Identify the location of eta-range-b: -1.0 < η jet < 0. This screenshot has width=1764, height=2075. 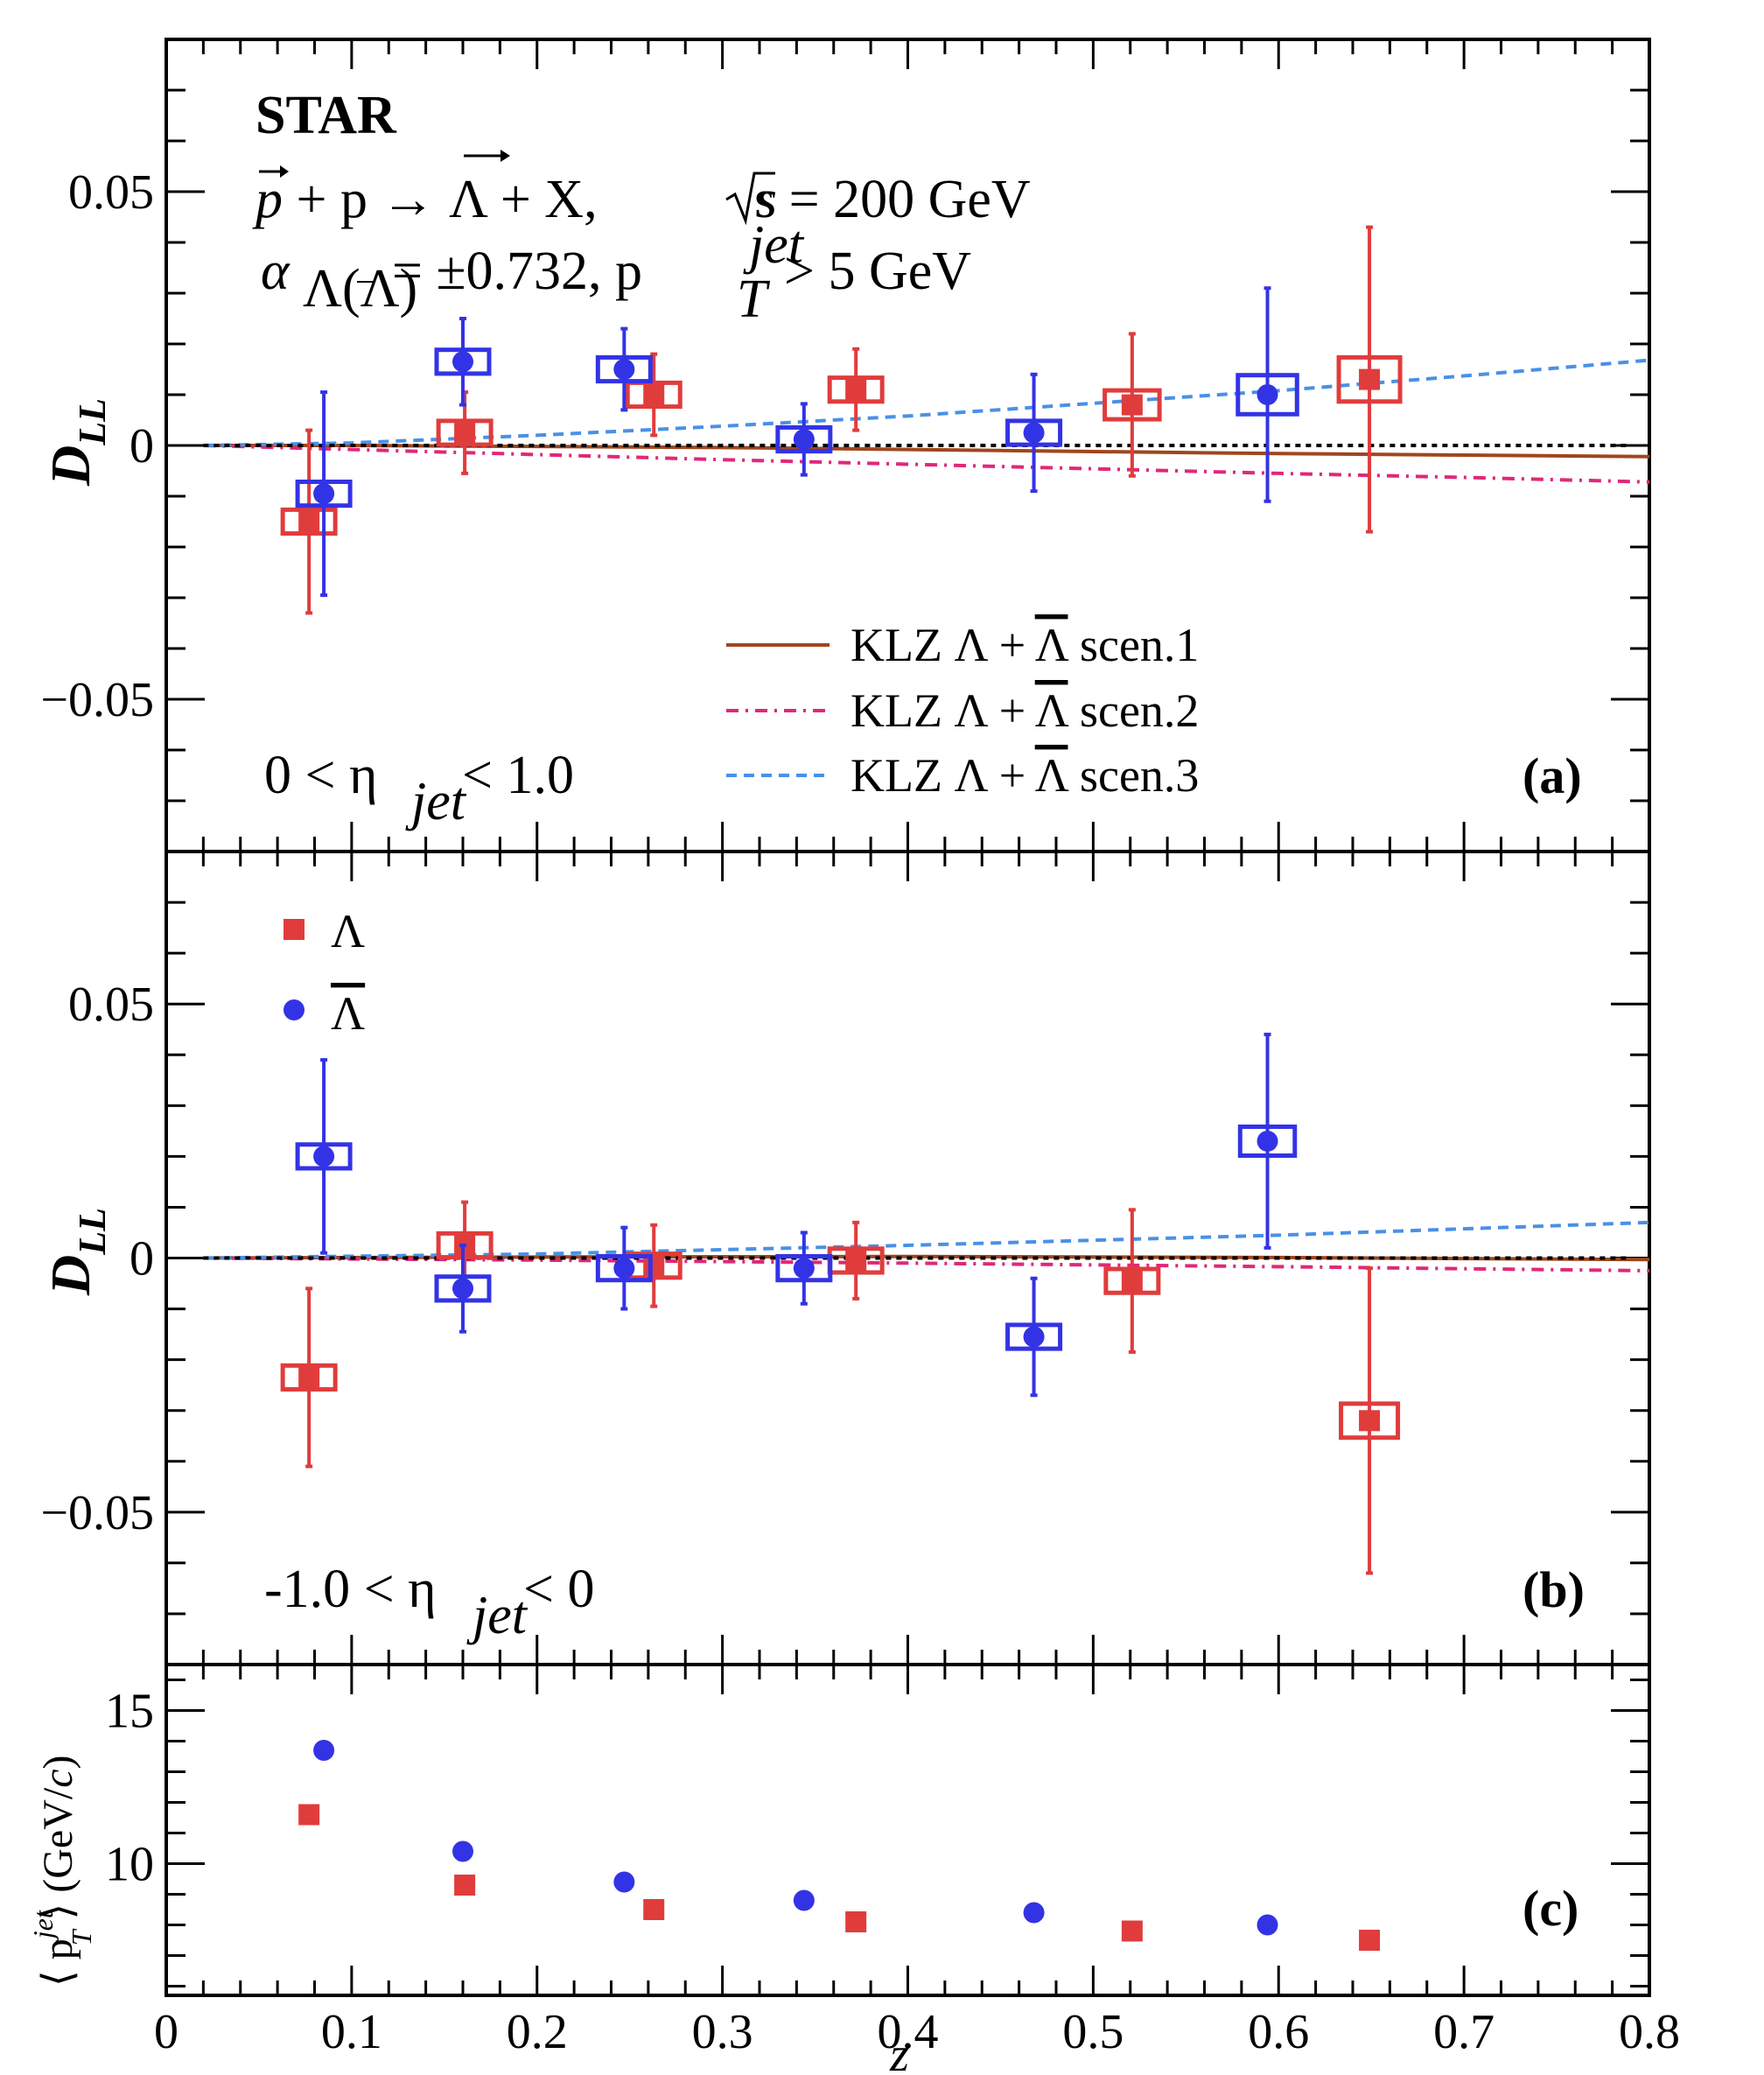
(429, 1602).